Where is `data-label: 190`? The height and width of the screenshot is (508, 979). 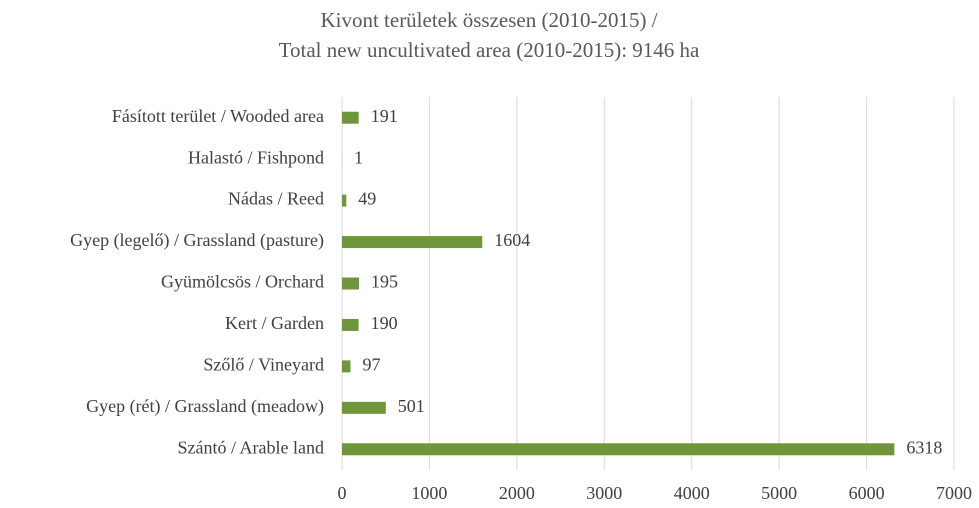 data-label: 190 is located at coordinates (384, 323).